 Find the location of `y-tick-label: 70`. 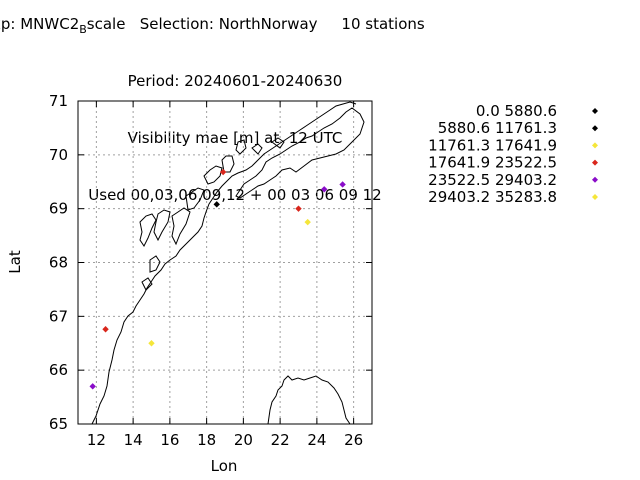

y-tick-label: 70 is located at coordinates (58, 155).